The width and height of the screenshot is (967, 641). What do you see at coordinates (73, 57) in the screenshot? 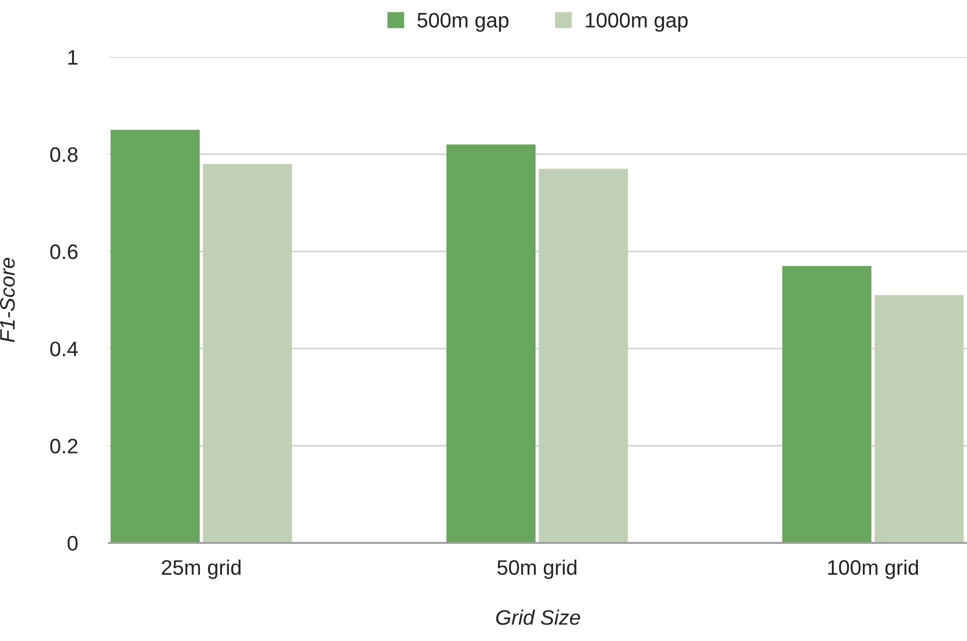
I see `y-tick-label: 1` at bounding box center [73, 57].